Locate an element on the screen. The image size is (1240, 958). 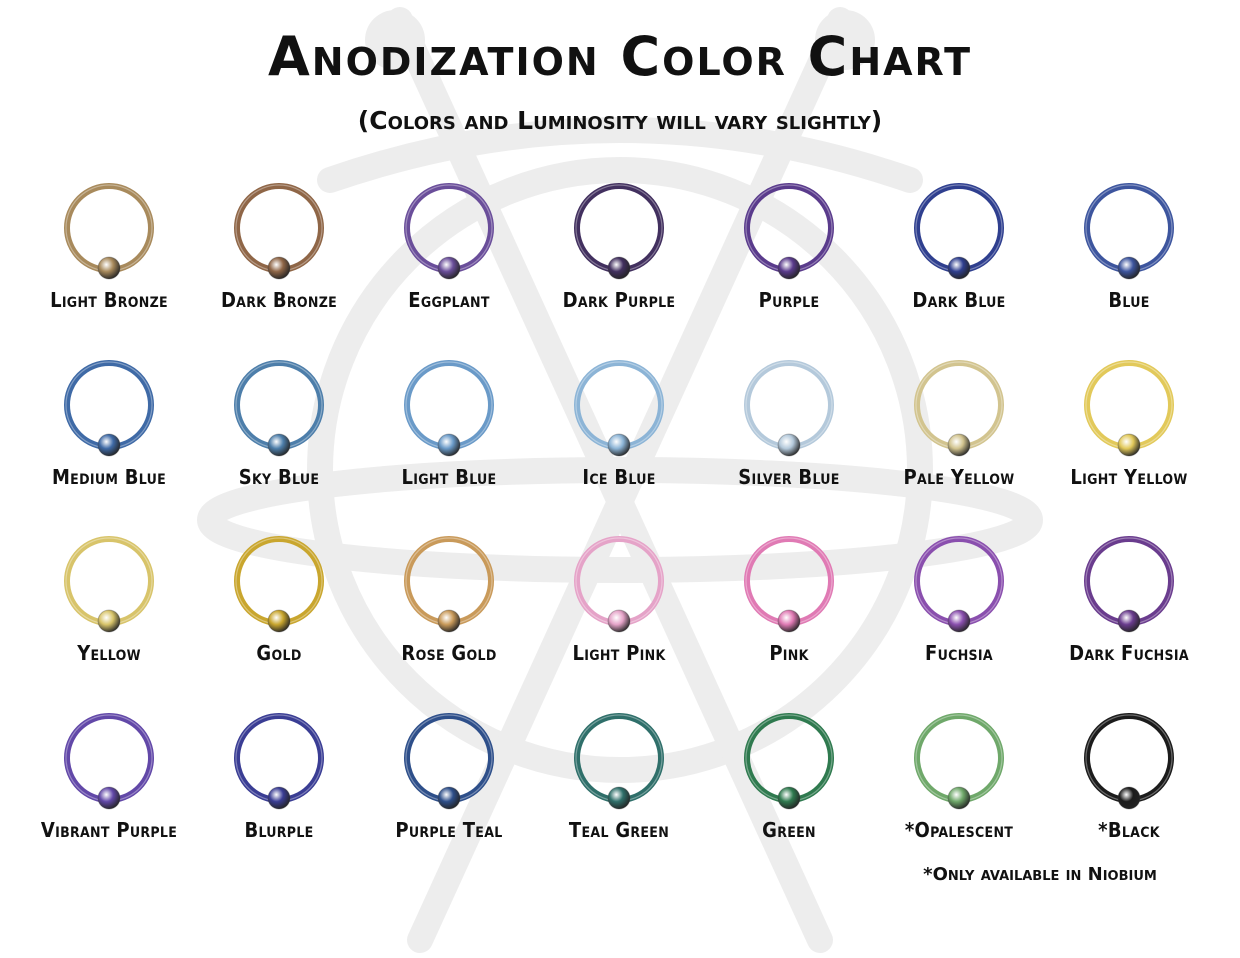
swatch-item: Gold is located at coordinates (279, 621).